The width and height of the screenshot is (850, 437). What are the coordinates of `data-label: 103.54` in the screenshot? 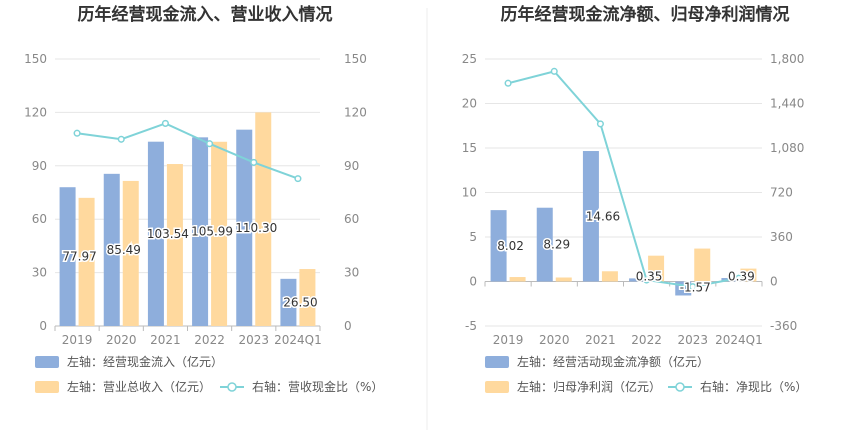 It's located at (168, 234).